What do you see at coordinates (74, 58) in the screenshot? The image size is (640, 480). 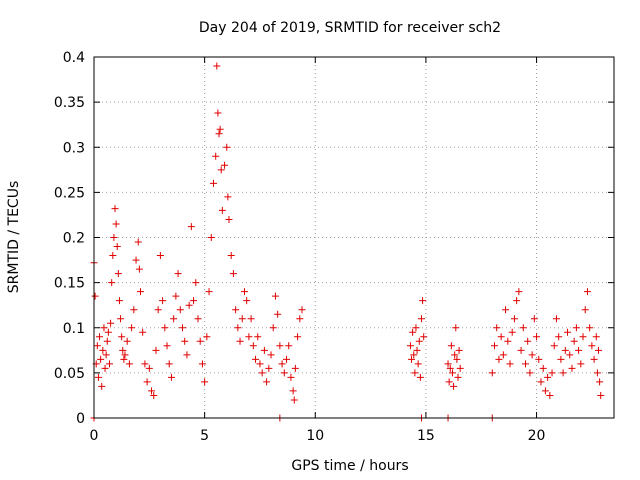 I see `y-tick-label: 0.4` at bounding box center [74, 58].